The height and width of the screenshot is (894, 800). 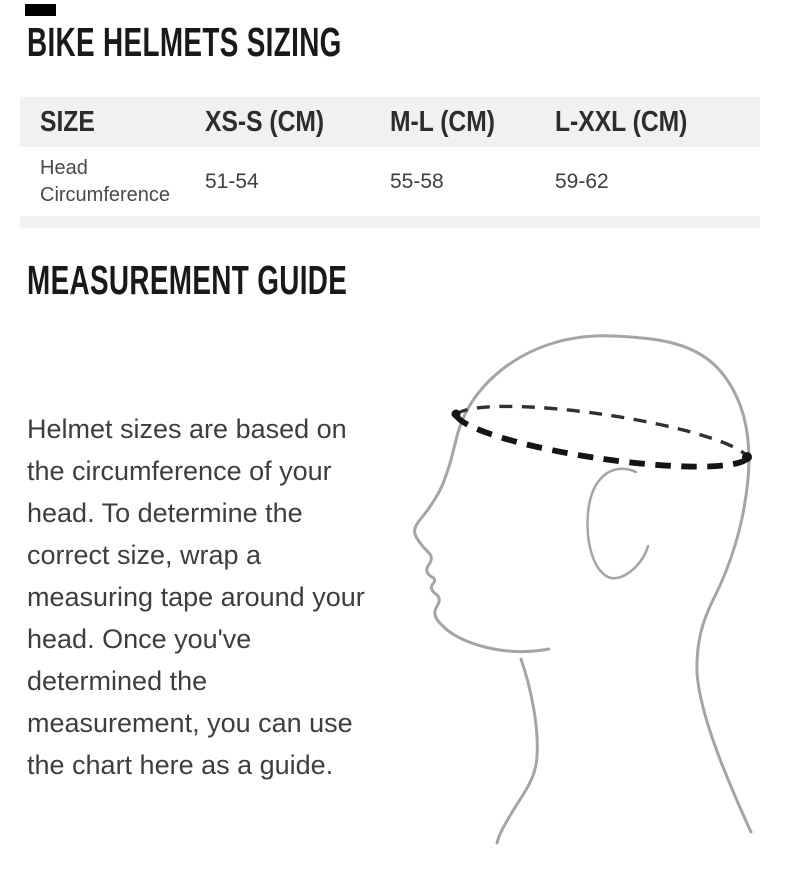 I want to click on guide-text-line: the chart here as a guide., so click(x=180, y=765).